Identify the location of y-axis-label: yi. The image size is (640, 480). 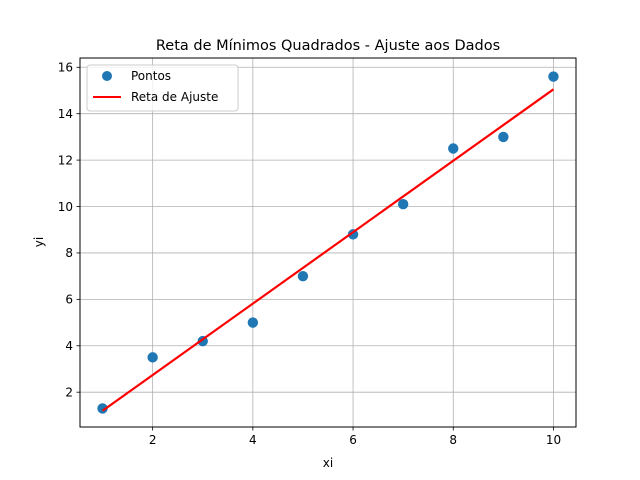
(39, 242).